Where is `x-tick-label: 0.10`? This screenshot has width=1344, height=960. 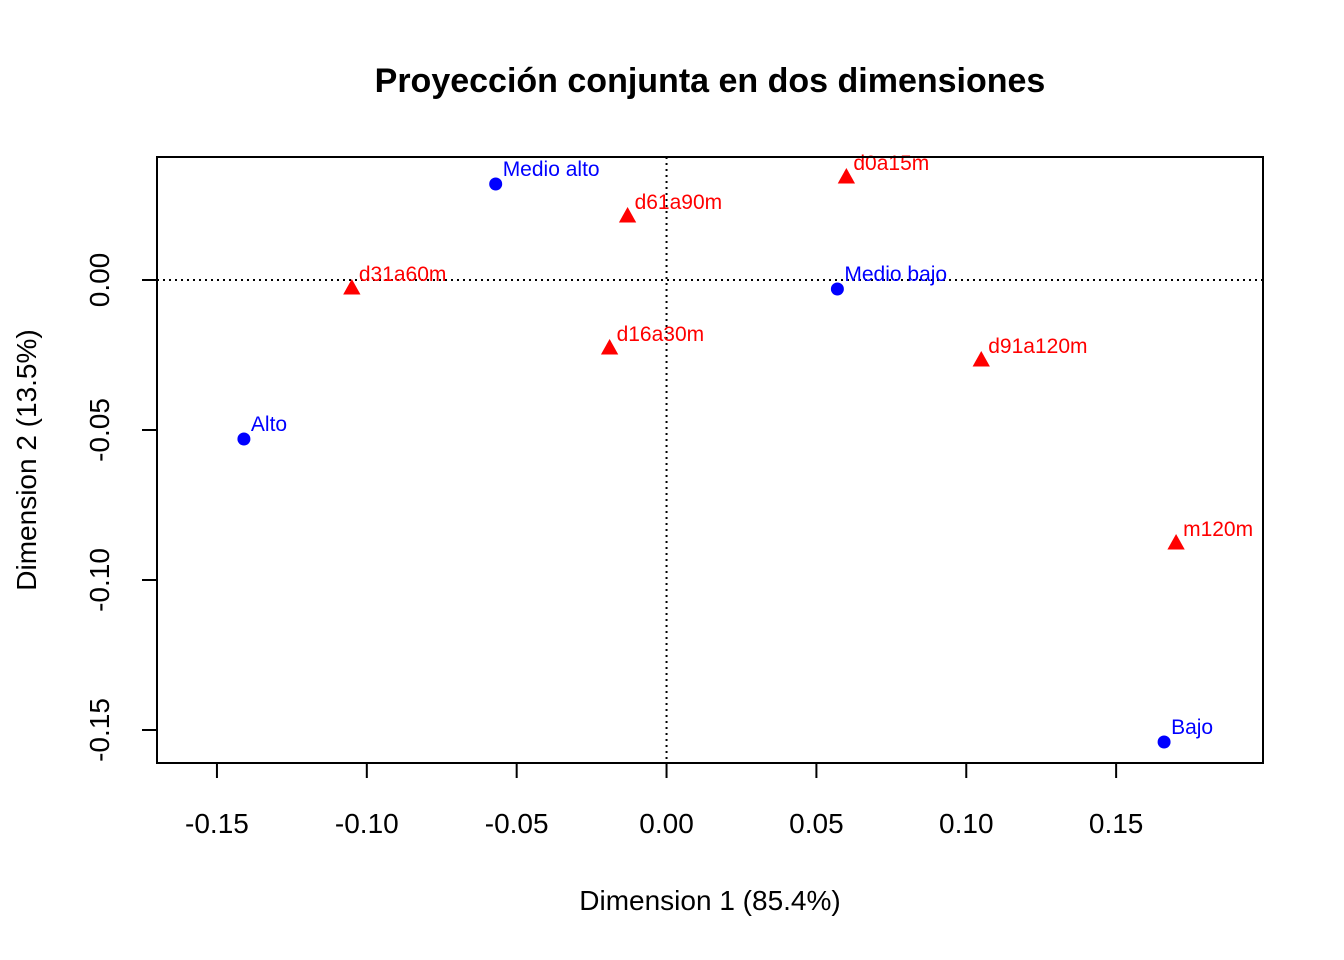
x-tick-label: 0.10 is located at coordinates (966, 823).